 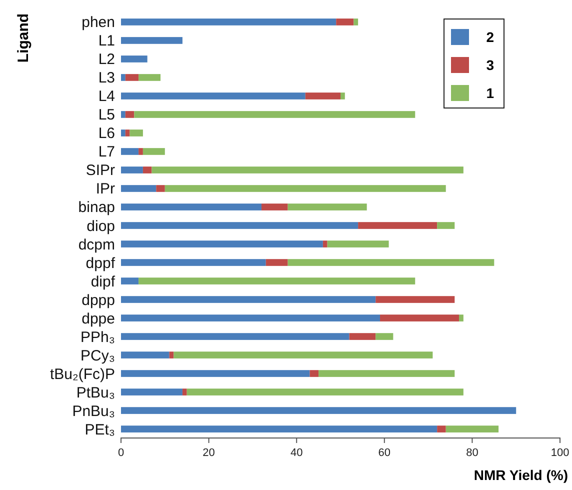 I want to click on y-tick-label: L2, so click(x=106, y=59).